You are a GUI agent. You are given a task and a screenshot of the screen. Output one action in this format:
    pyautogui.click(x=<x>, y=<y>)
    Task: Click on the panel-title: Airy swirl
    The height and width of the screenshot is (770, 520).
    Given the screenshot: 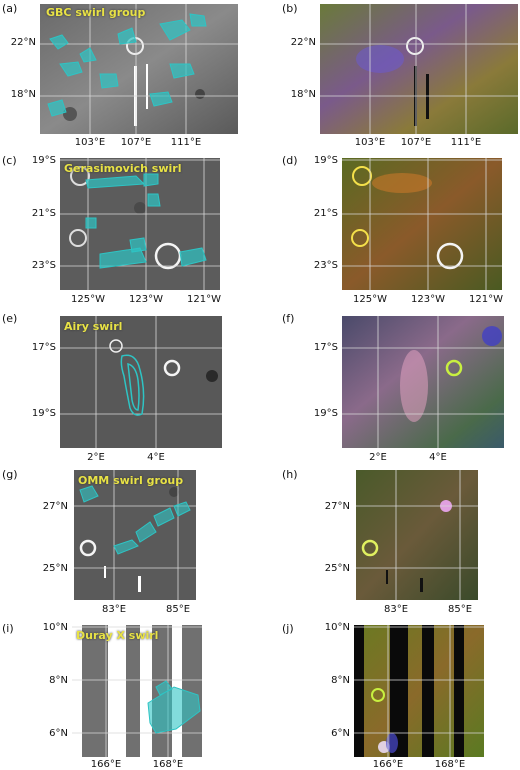 What is the action you would take?
    pyautogui.click(x=93, y=326)
    